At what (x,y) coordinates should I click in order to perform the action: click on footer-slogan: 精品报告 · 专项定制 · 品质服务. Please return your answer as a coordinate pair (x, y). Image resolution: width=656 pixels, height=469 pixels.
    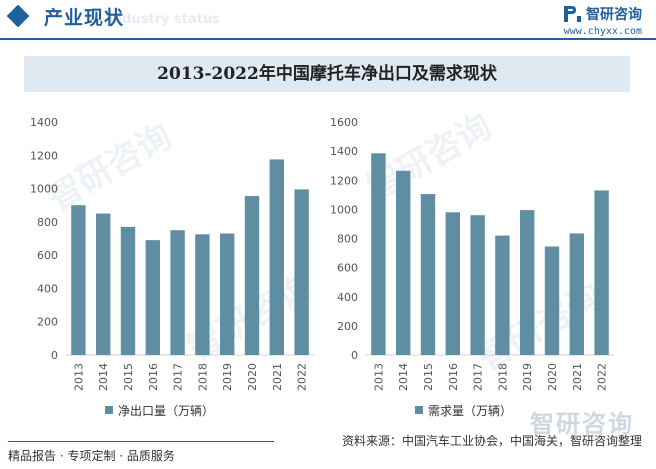
    Looking at the image, I should click on (91, 456).